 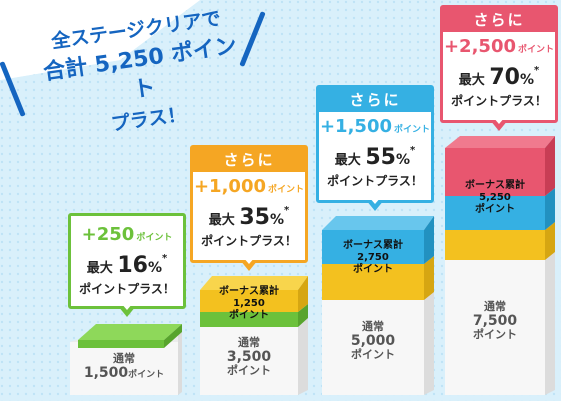 I want to click on block-stage2, so click(x=254, y=335).